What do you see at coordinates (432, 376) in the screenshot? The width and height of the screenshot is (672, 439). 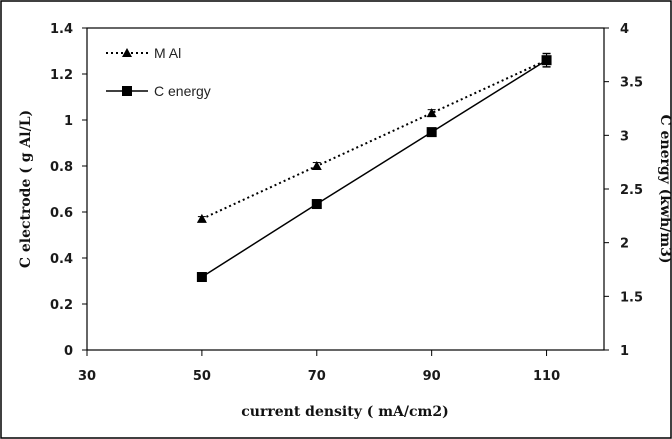 I see `x-tick-label: 90` at bounding box center [432, 376].